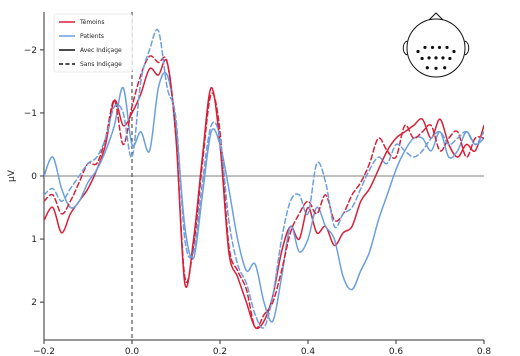  Describe the element at coordinates (132, 351) in the screenshot. I see `x-tick-label: 0.0` at that location.